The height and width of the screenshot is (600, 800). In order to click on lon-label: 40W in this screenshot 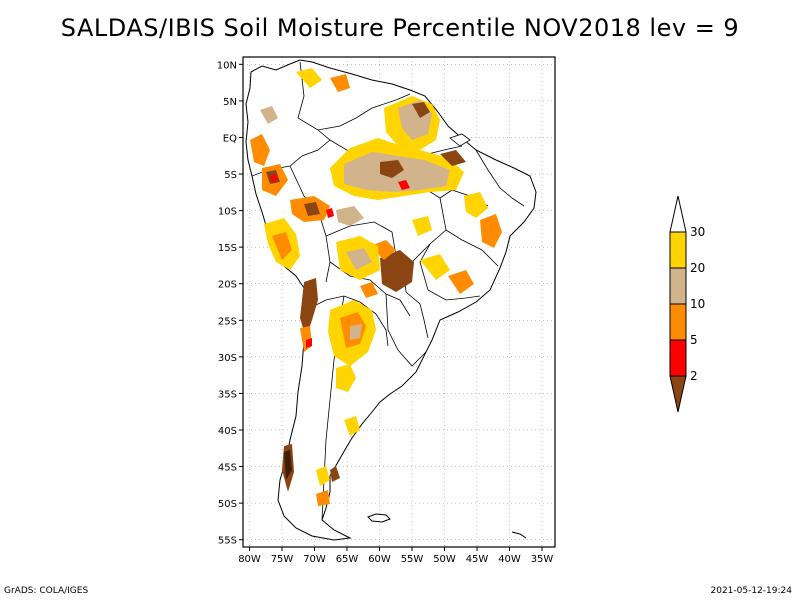, I will do `click(509, 559)`.